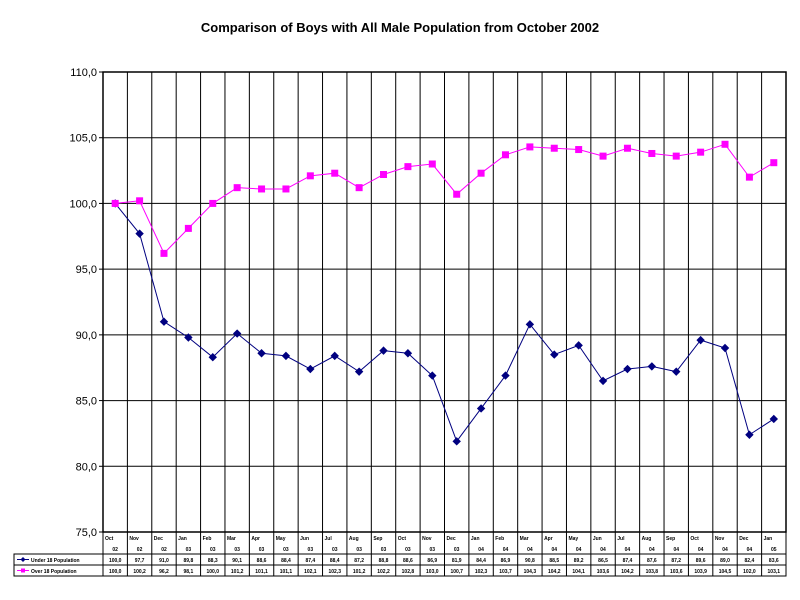 The image size is (800, 600). I want to click on x-category-year: 05, so click(774, 550).